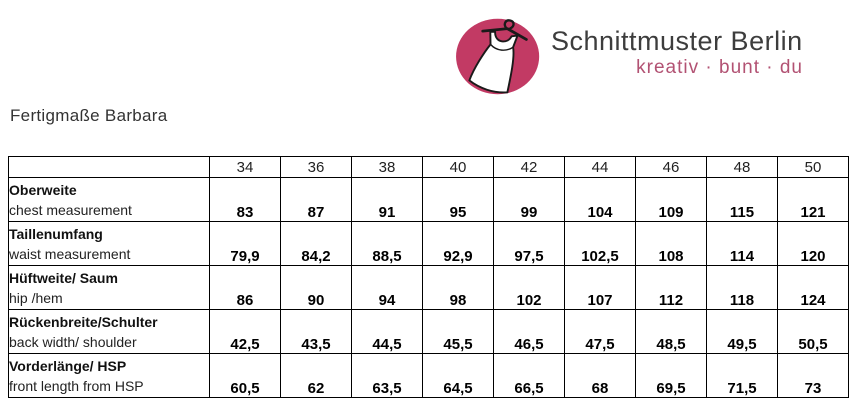 The width and height of the screenshot is (854, 409). What do you see at coordinates (83, 321) in the screenshot?
I see `measurement-label-de: Rückenbreite/Schulter` at bounding box center [83, 321].